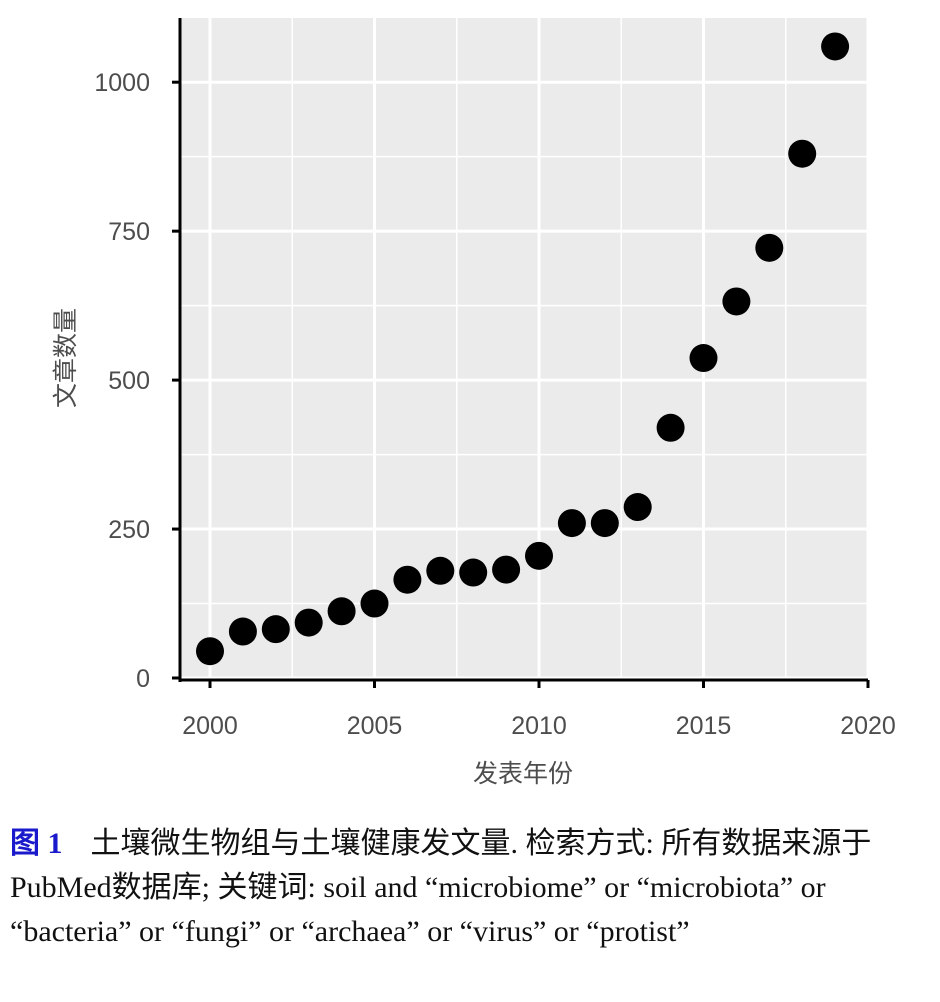 Image resolution: width=940 pixels, height=1002 pixels. What do you see at coordinates (129, 381) in the screenshot?
I see `y-tick-label: 500` at bounding box center [129, 381].